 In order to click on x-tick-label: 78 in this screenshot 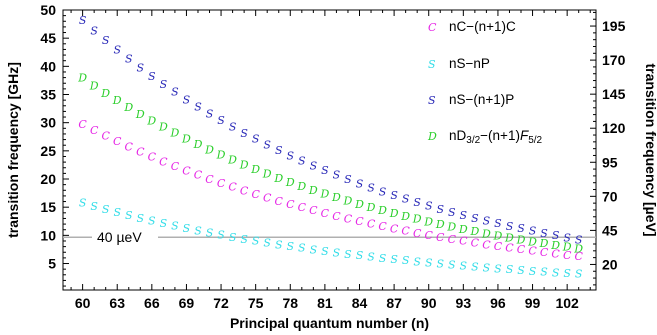, I will do `click(290, 303)`.